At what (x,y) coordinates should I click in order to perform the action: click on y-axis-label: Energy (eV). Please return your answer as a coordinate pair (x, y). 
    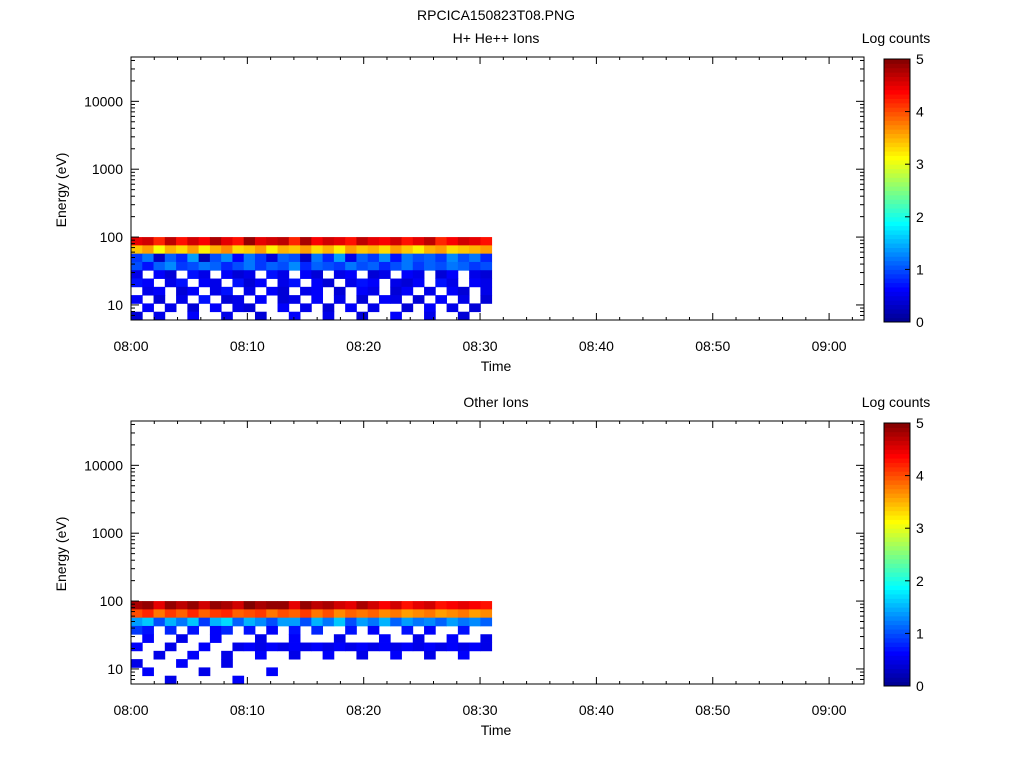
    Looking at the image, I should click on (61, 190).